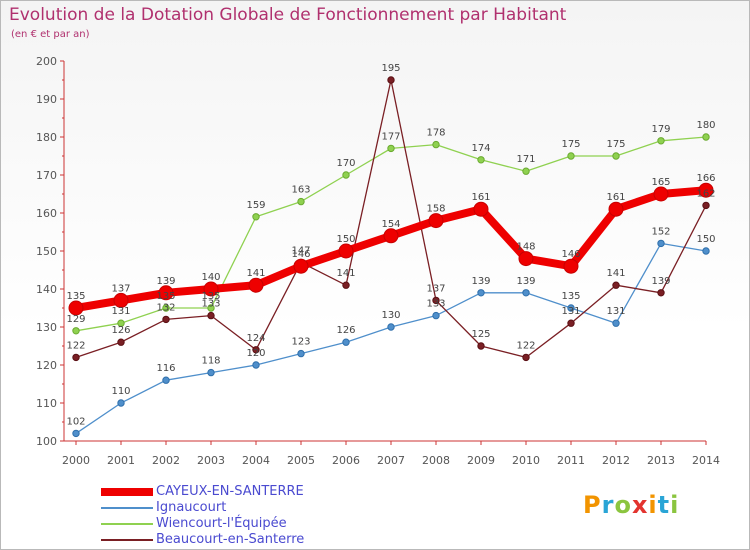  Describe the element at coordinates (46, 99) in the screenshot. I see `y-tick-label: 190` at that location.